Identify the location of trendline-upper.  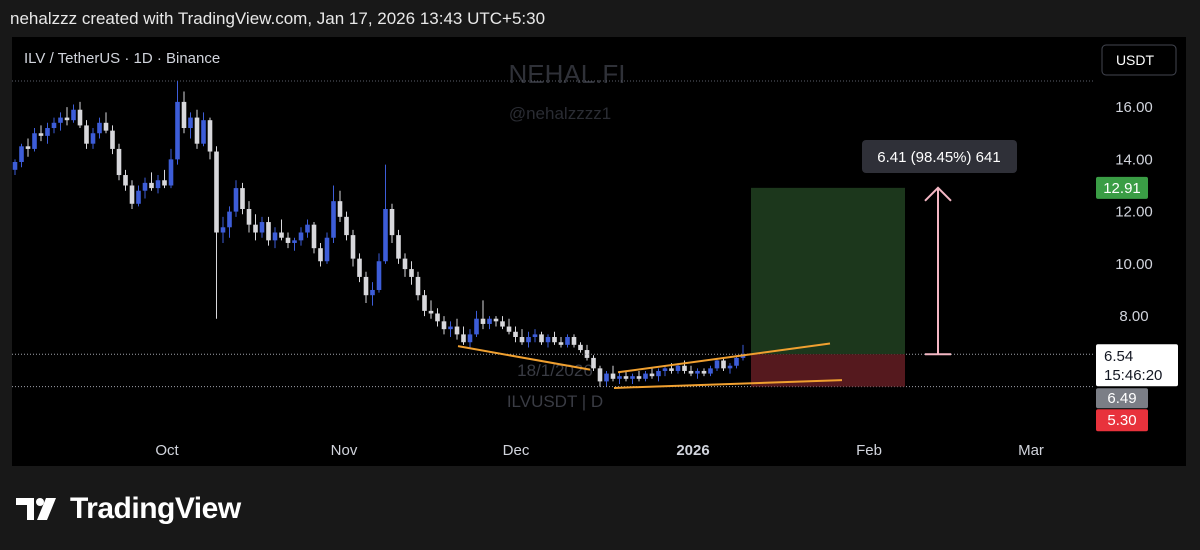
(724, 358).